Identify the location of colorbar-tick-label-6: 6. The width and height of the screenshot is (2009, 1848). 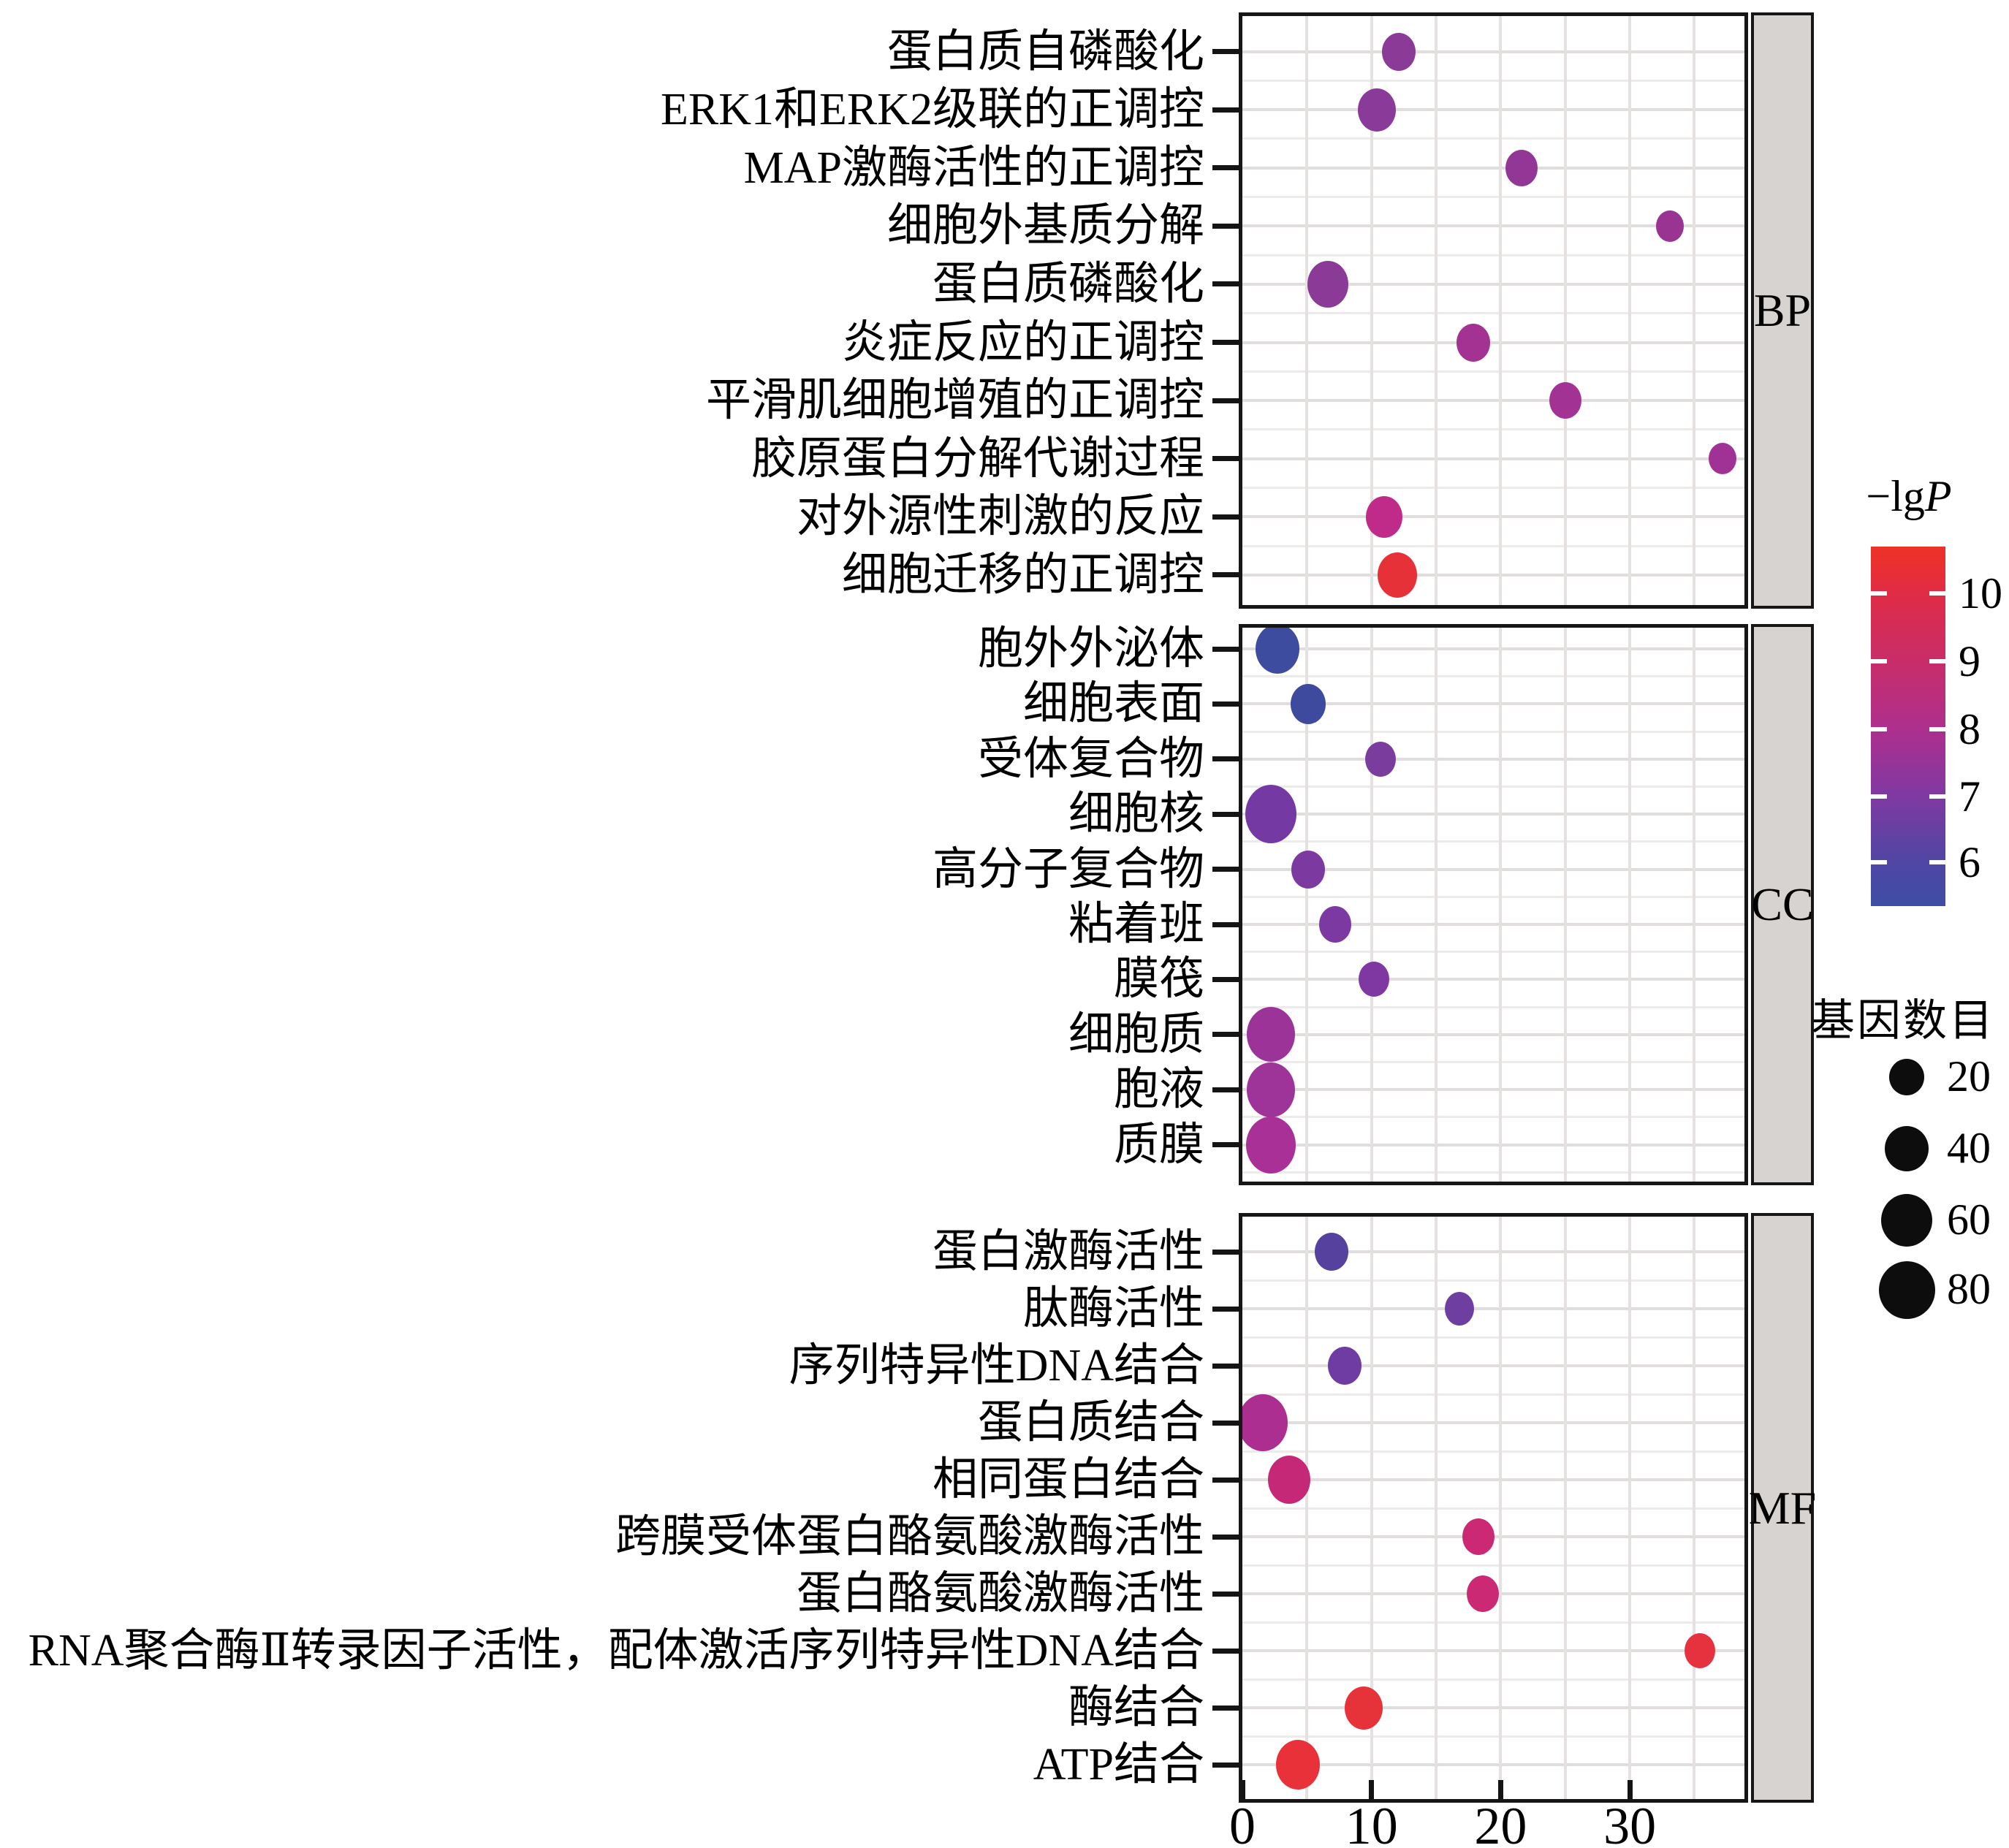
(1970, 862).